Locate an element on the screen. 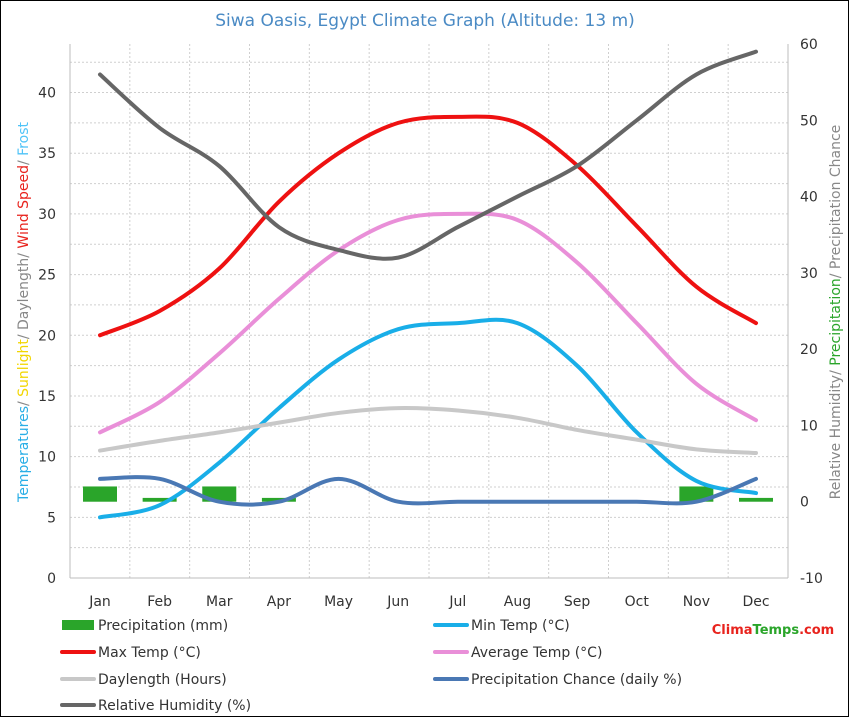 Image resolution: width=851 pixels, height=719 pixels. left-axis-label-part: Frost is located at coordinates (24, 139).